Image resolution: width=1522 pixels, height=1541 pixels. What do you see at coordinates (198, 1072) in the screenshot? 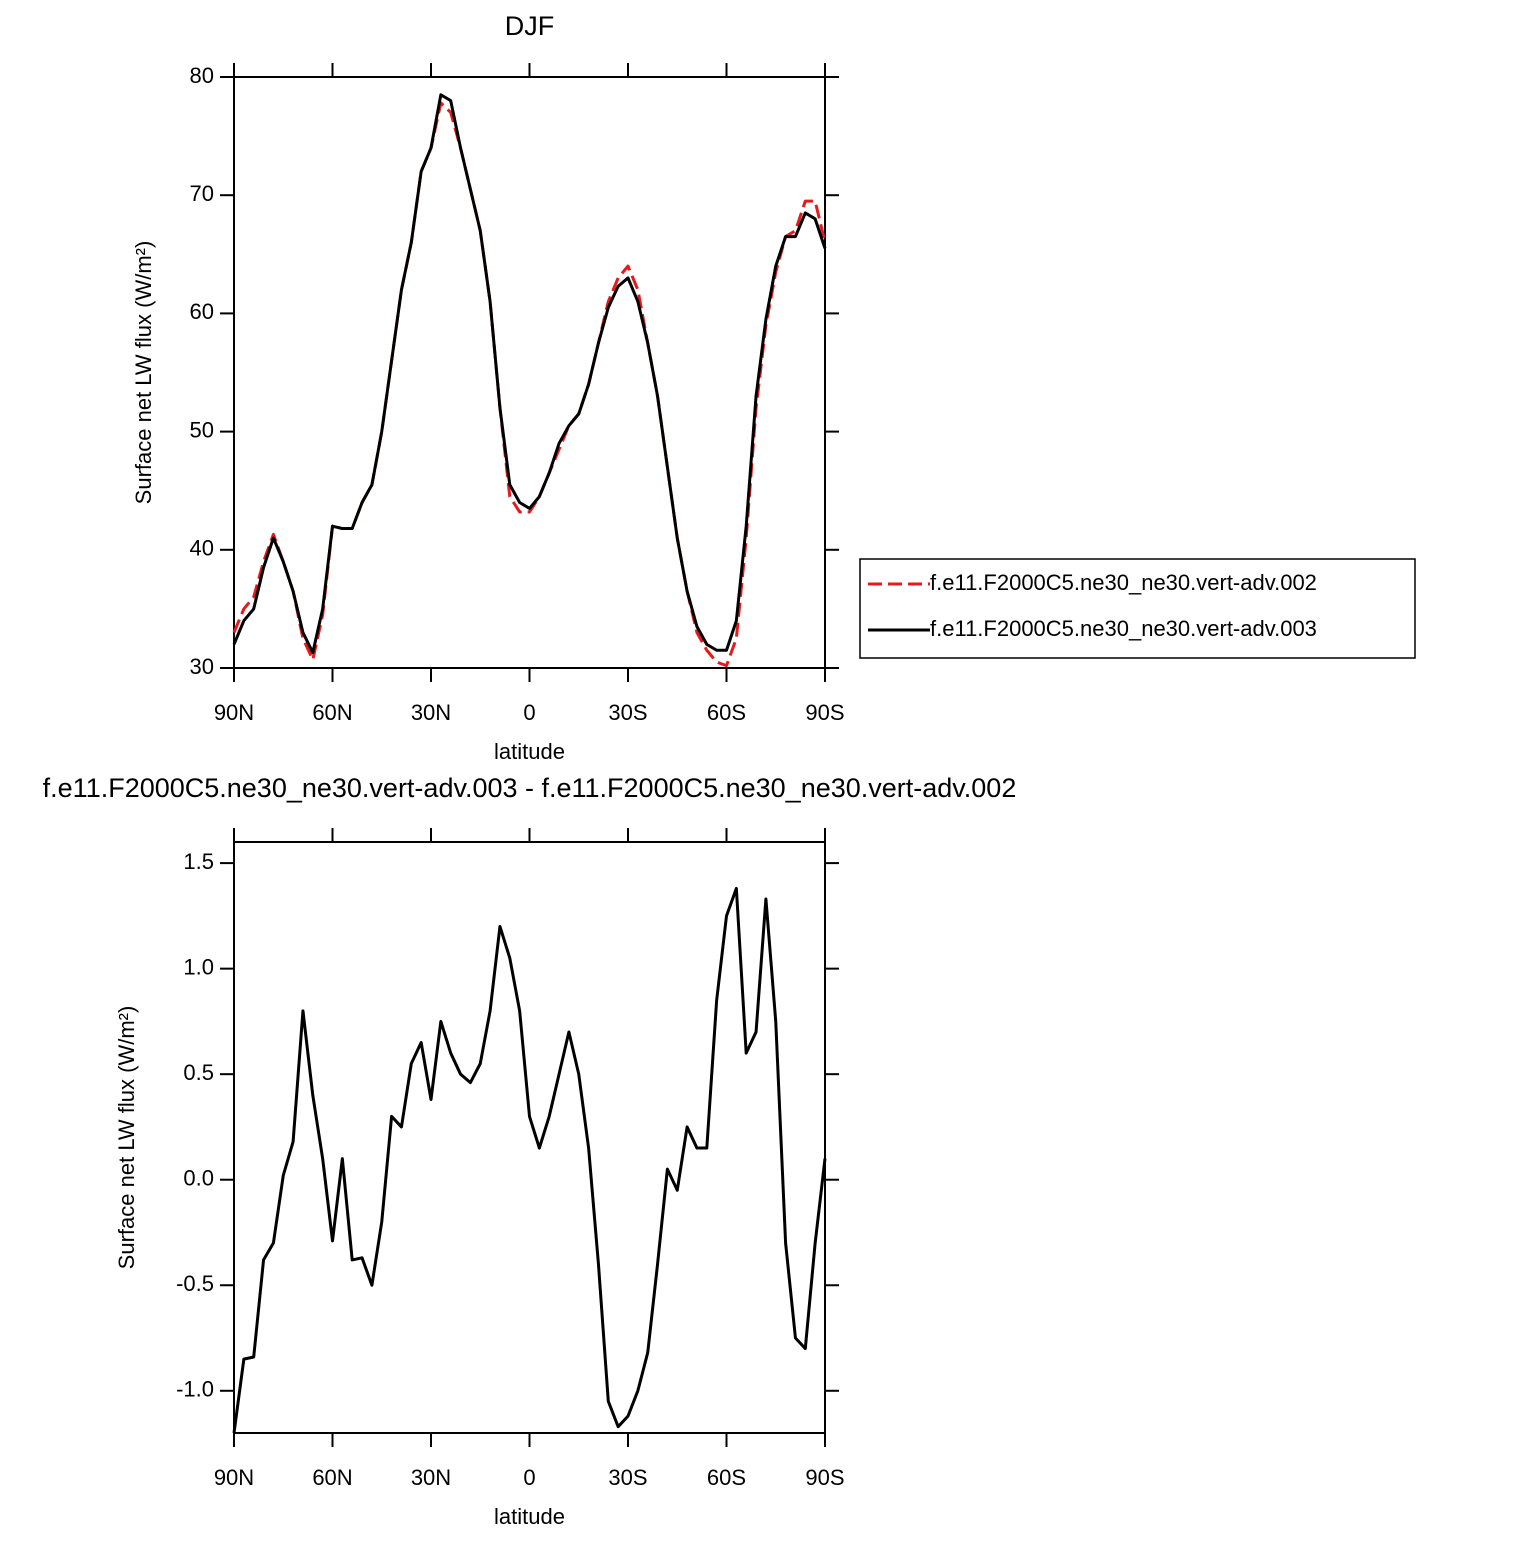
I see `y-tick-label: 0.5` at bounding box center [198, 1072].